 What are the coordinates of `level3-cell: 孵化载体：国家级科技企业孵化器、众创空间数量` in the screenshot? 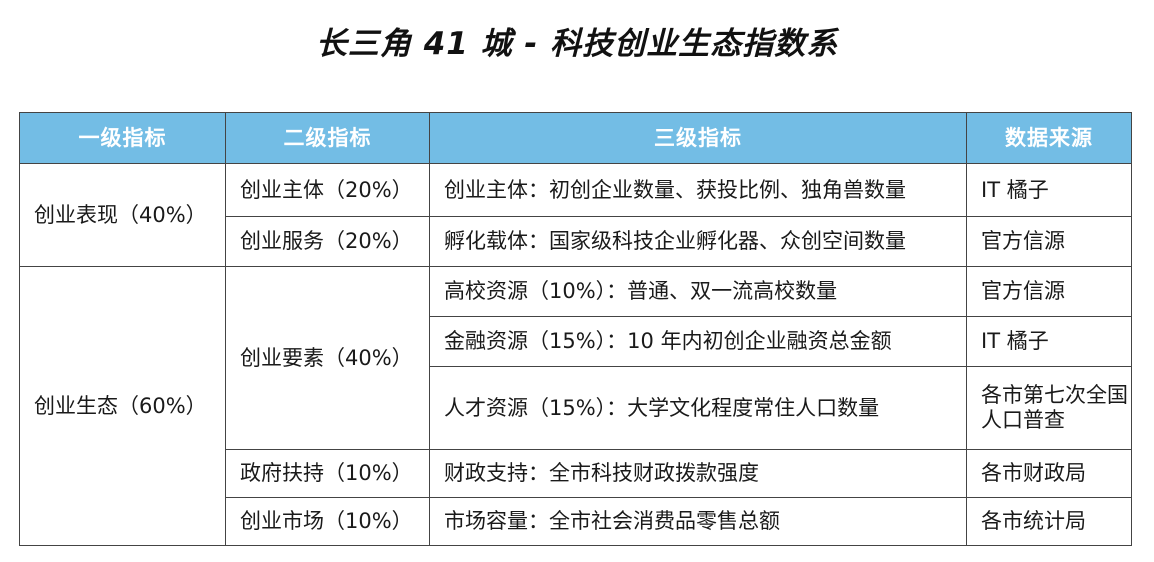 It's located at (698, 241).